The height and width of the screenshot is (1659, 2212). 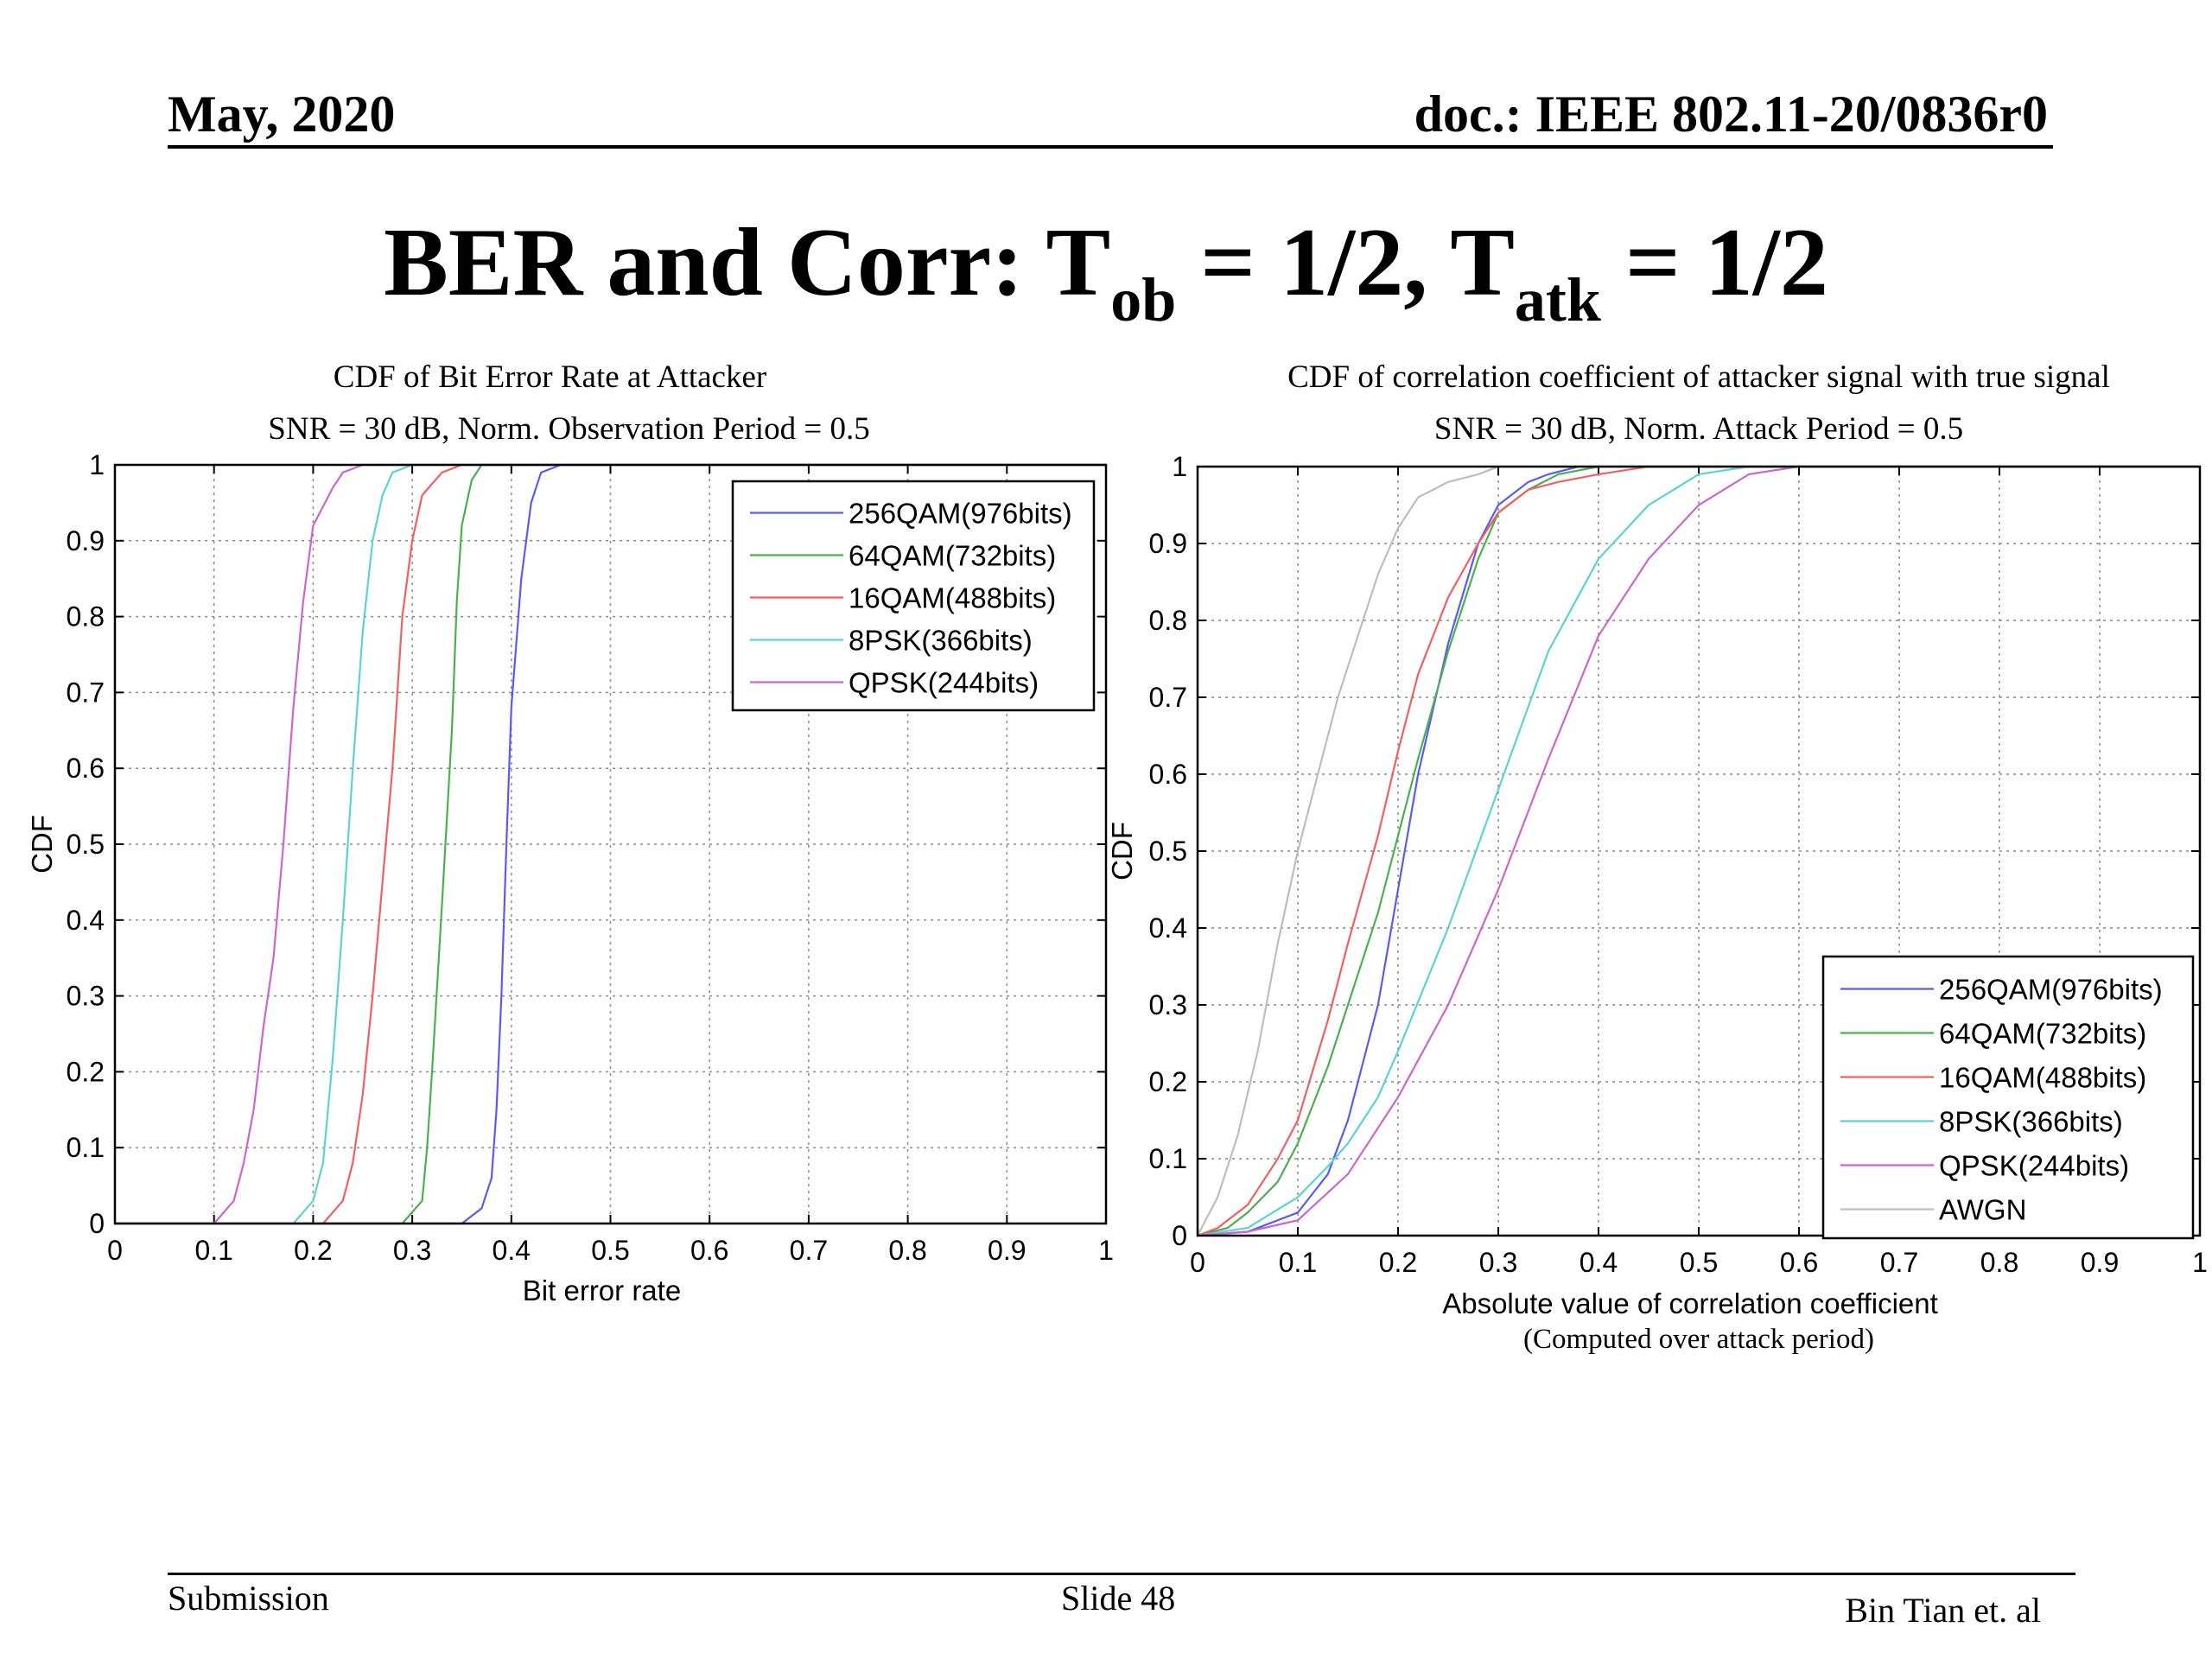 What do you see at coordinates (1118, 1598) in the screenshot?
I see `footer-slide-number: Slide 48` at bounding box center [1118, 1598].